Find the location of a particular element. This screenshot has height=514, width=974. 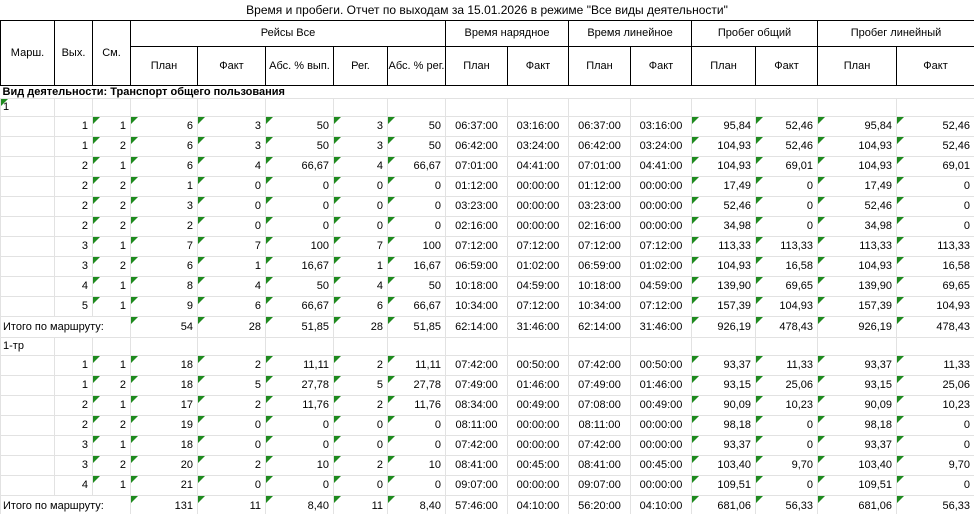

value-cell: 03:24:00 is located at coordinates (538, 146).